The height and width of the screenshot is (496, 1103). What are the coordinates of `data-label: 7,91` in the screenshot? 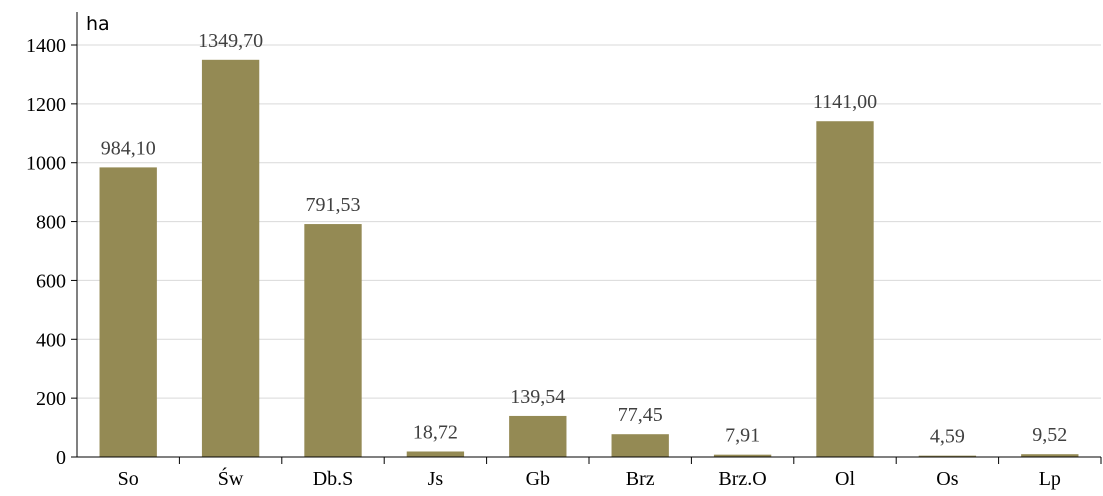 It's located at (742, 436).